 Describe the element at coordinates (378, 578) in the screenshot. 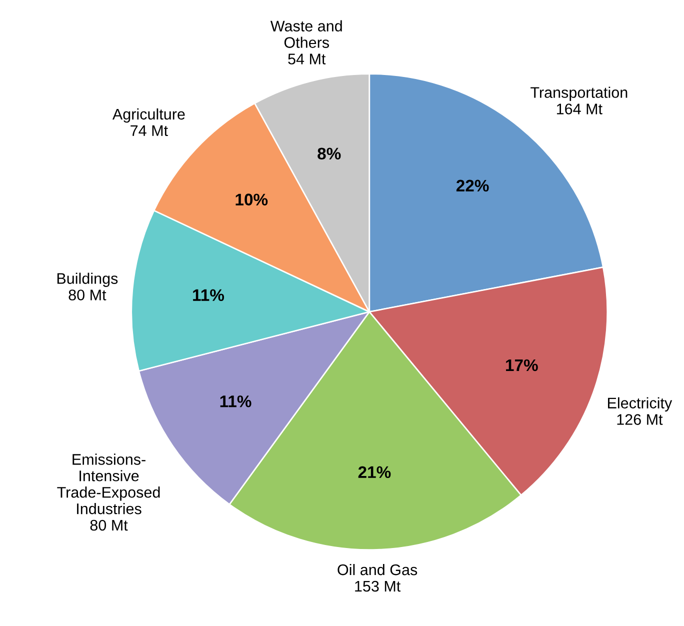

I see `slice-label: Oil and Gas 153 Mt` at that location.